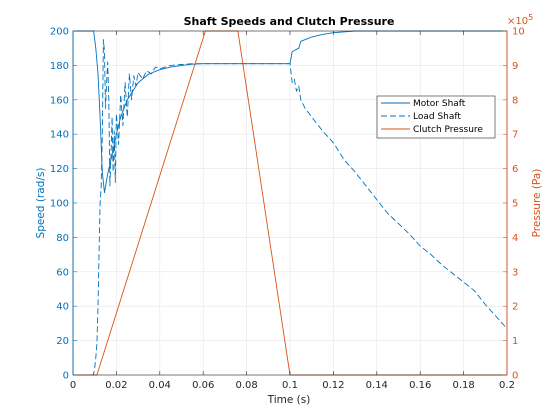 The height and width of the screenshot is (420, 560). I want to click on y-left-tick-label: 100, so click(59, 204).